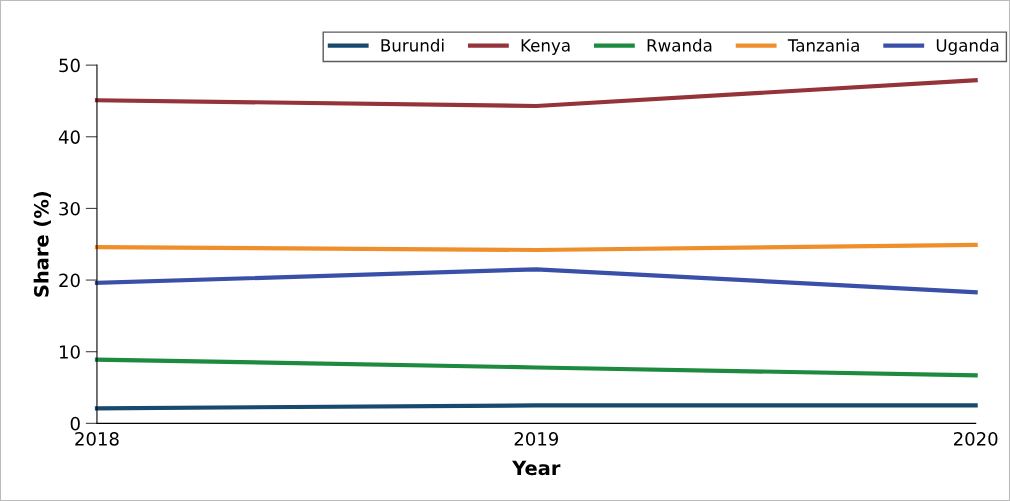 This screenshot has height=501, width=1010. I want to click on legend-label: Tanzania, so click(823, 45).